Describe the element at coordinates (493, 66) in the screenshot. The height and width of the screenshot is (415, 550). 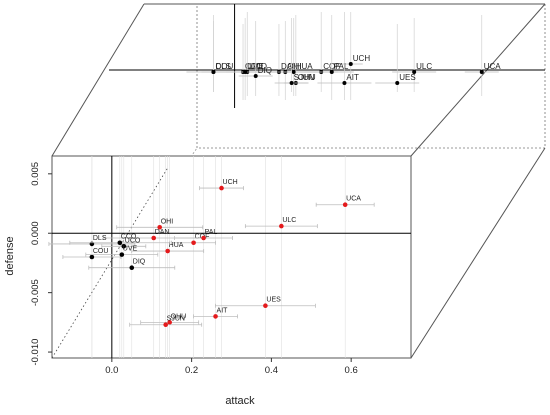
I see `top-point-label: UCA` at that location.